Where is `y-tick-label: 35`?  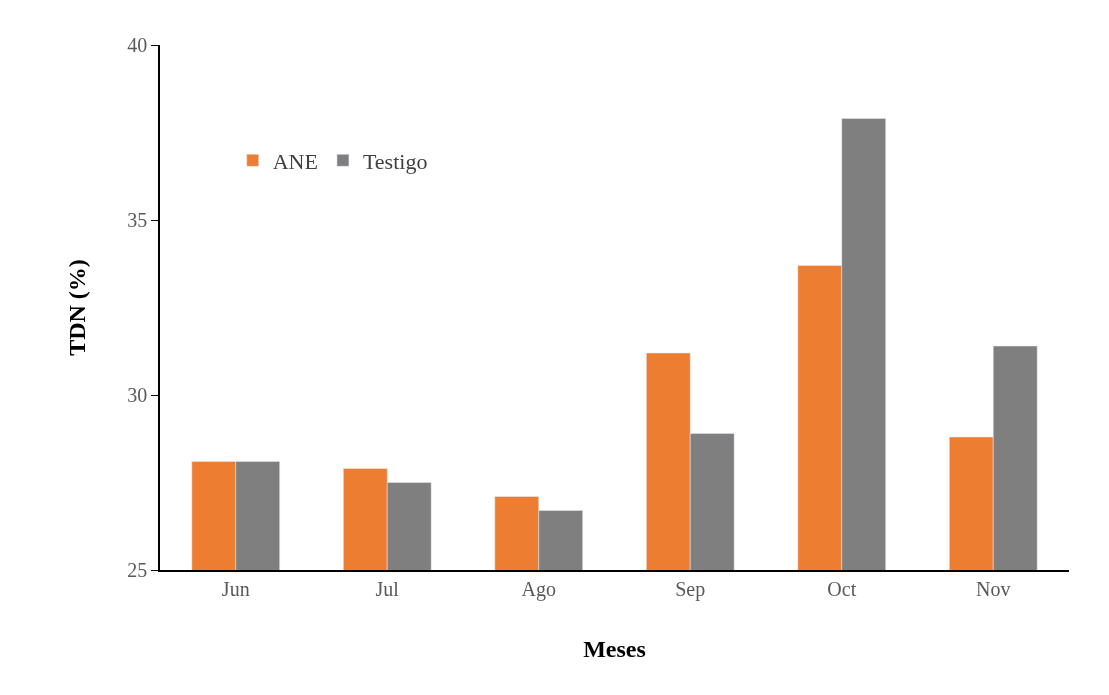 y-tick-label: 35 is located at coordinates (137, 220).